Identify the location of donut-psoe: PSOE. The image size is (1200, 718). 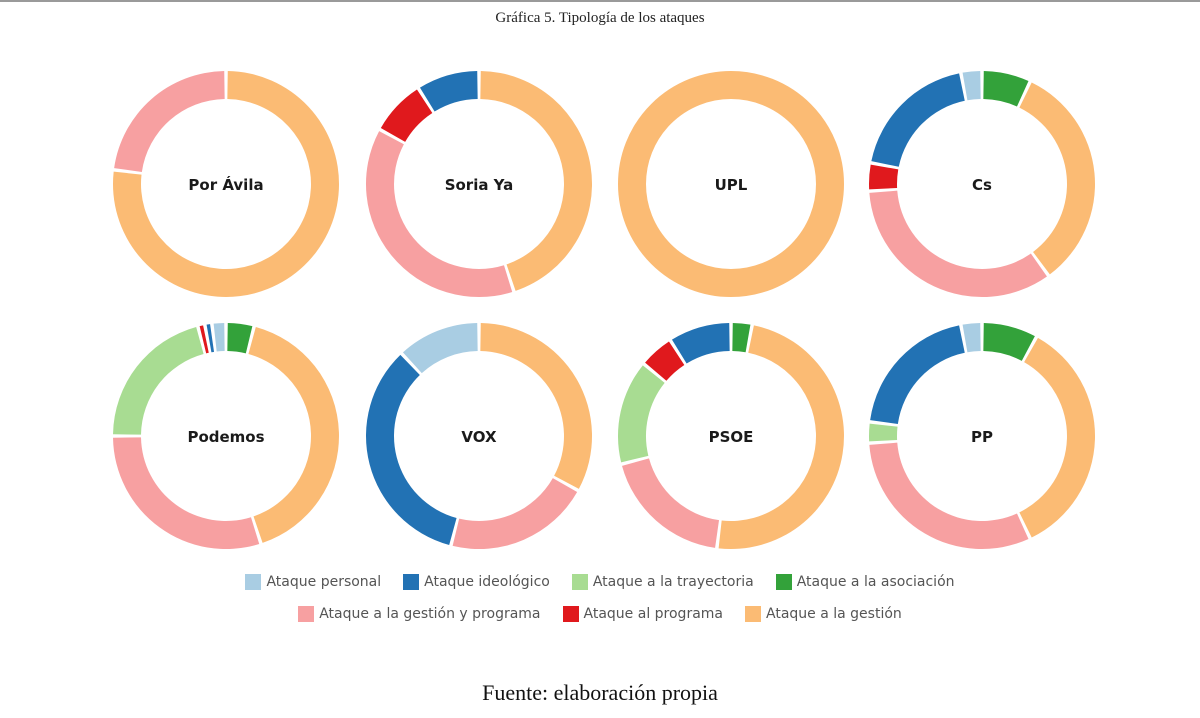
(730, 436).